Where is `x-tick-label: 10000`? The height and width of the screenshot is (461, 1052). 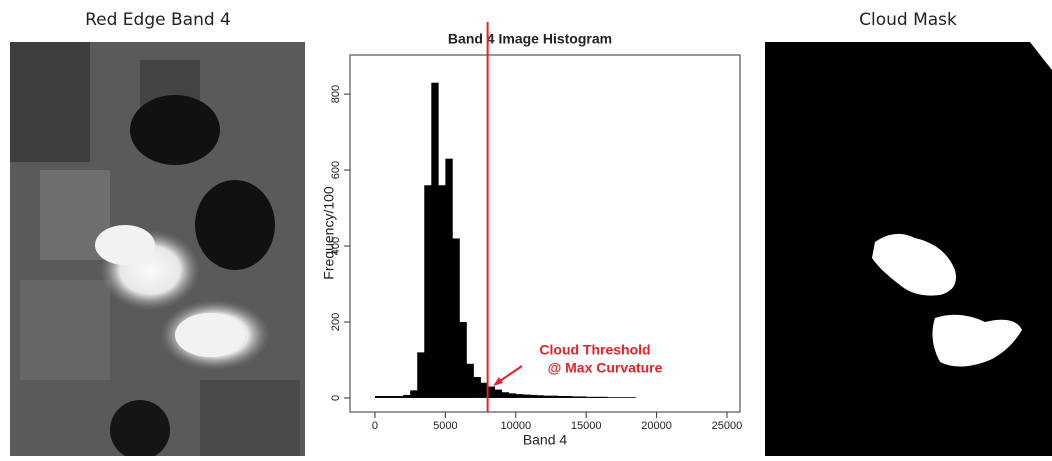 x-tick-label: 10000 is located at coordinates (515, 426).